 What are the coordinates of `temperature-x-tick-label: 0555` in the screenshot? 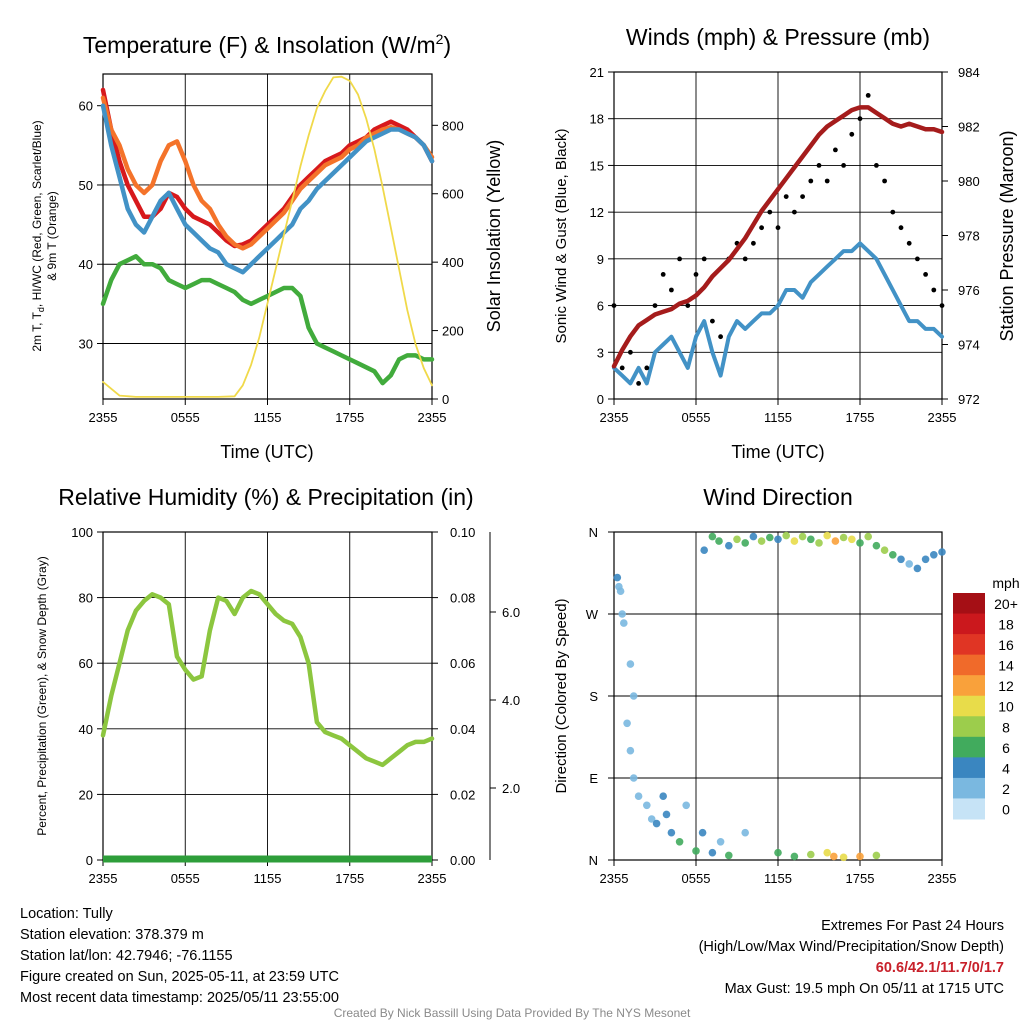 It's located at (185, 417).